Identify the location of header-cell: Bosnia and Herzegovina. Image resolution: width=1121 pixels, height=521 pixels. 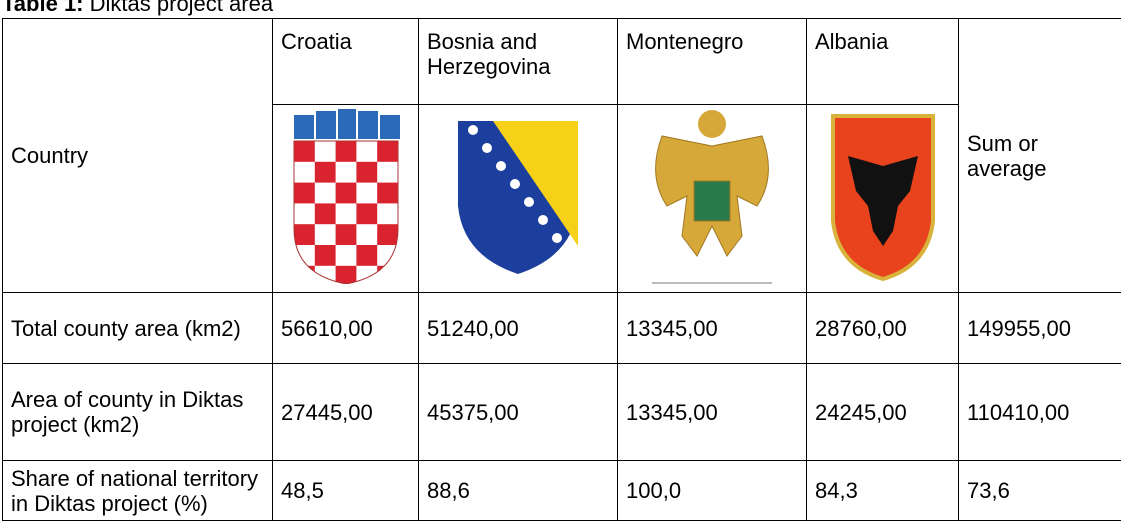
(518, 62).